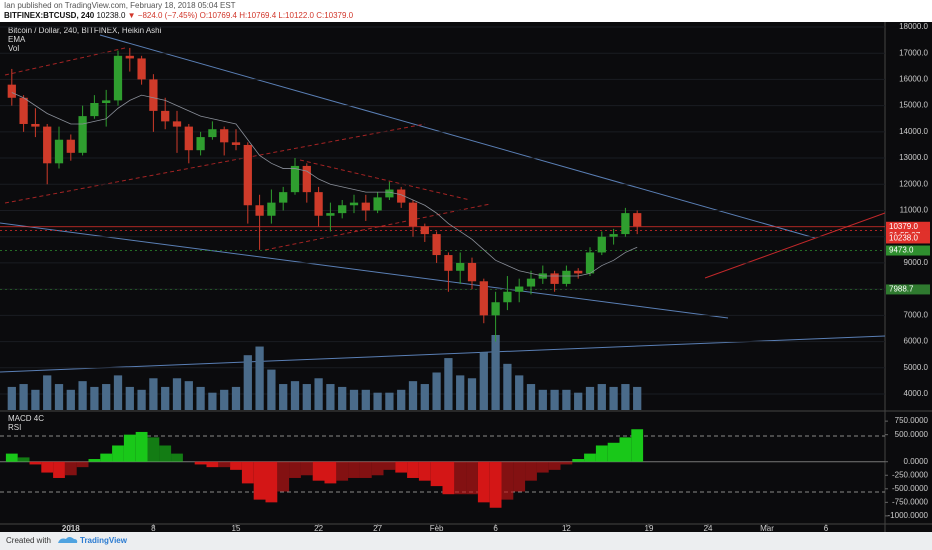  Describe the element at coordinates (913, 79) in the screenshot. I see `y-tick-label: 16000.0` at that location.